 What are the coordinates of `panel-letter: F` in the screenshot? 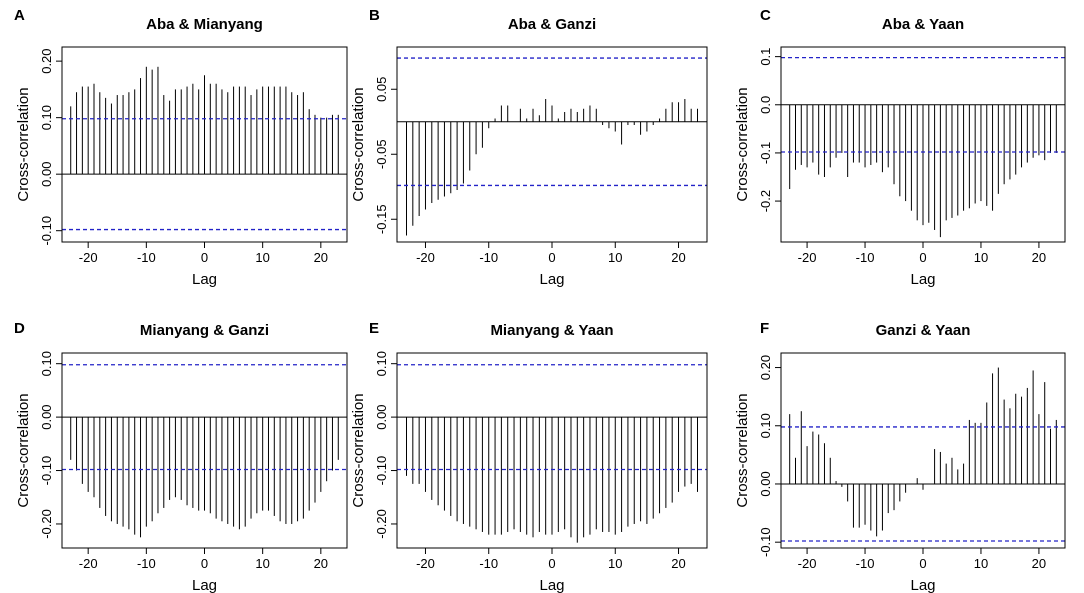 It's located at (764, 328).